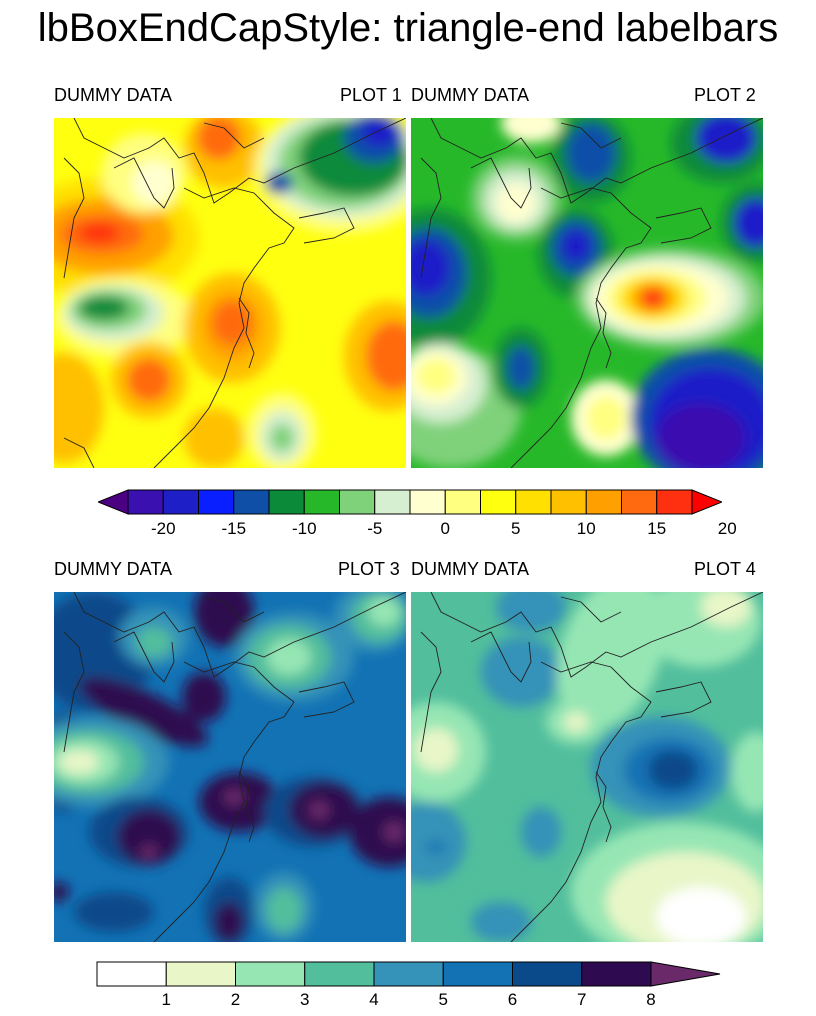 The height and width of the screenshot is (1016, 816). What do you see at coordinates (706, 502) in the screenshot?
I see `colorbar-top-right-cap` at bounding box center [706, 502].